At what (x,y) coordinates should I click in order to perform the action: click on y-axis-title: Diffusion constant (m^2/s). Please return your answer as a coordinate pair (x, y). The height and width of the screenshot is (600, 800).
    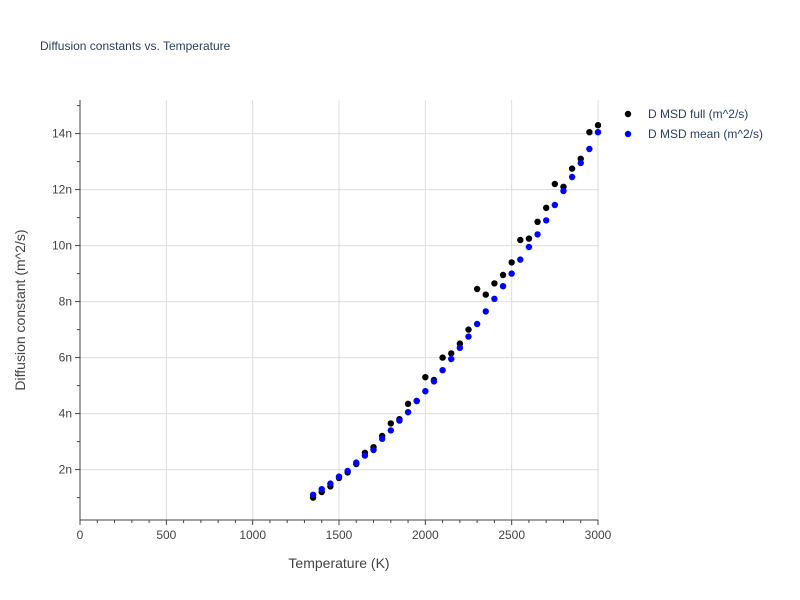
    Looking at the image, I should click on (20, 309).